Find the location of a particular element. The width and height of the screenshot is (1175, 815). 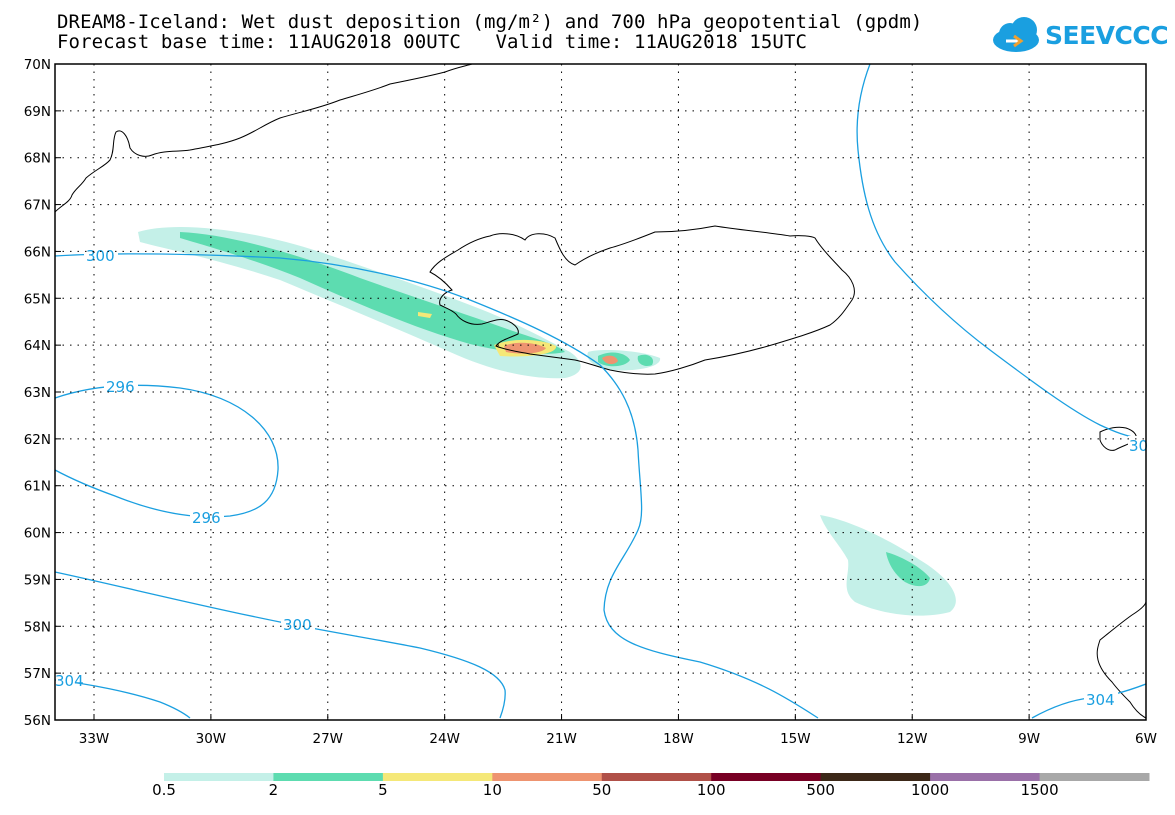

latitude-label: 68N is located at coordinates (37, 159).